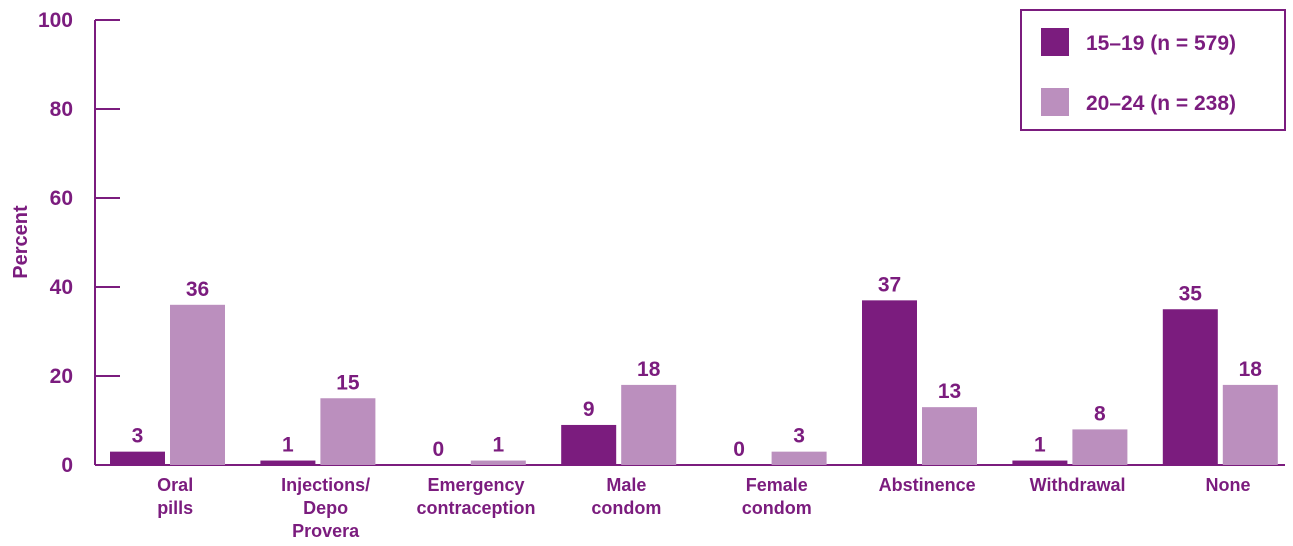 Image resolution: width=1293 pixels, height=546 pixels. I want to click on legend: 15–19 (n = 579) 20–24 (n = 238), so click(1153, 70).